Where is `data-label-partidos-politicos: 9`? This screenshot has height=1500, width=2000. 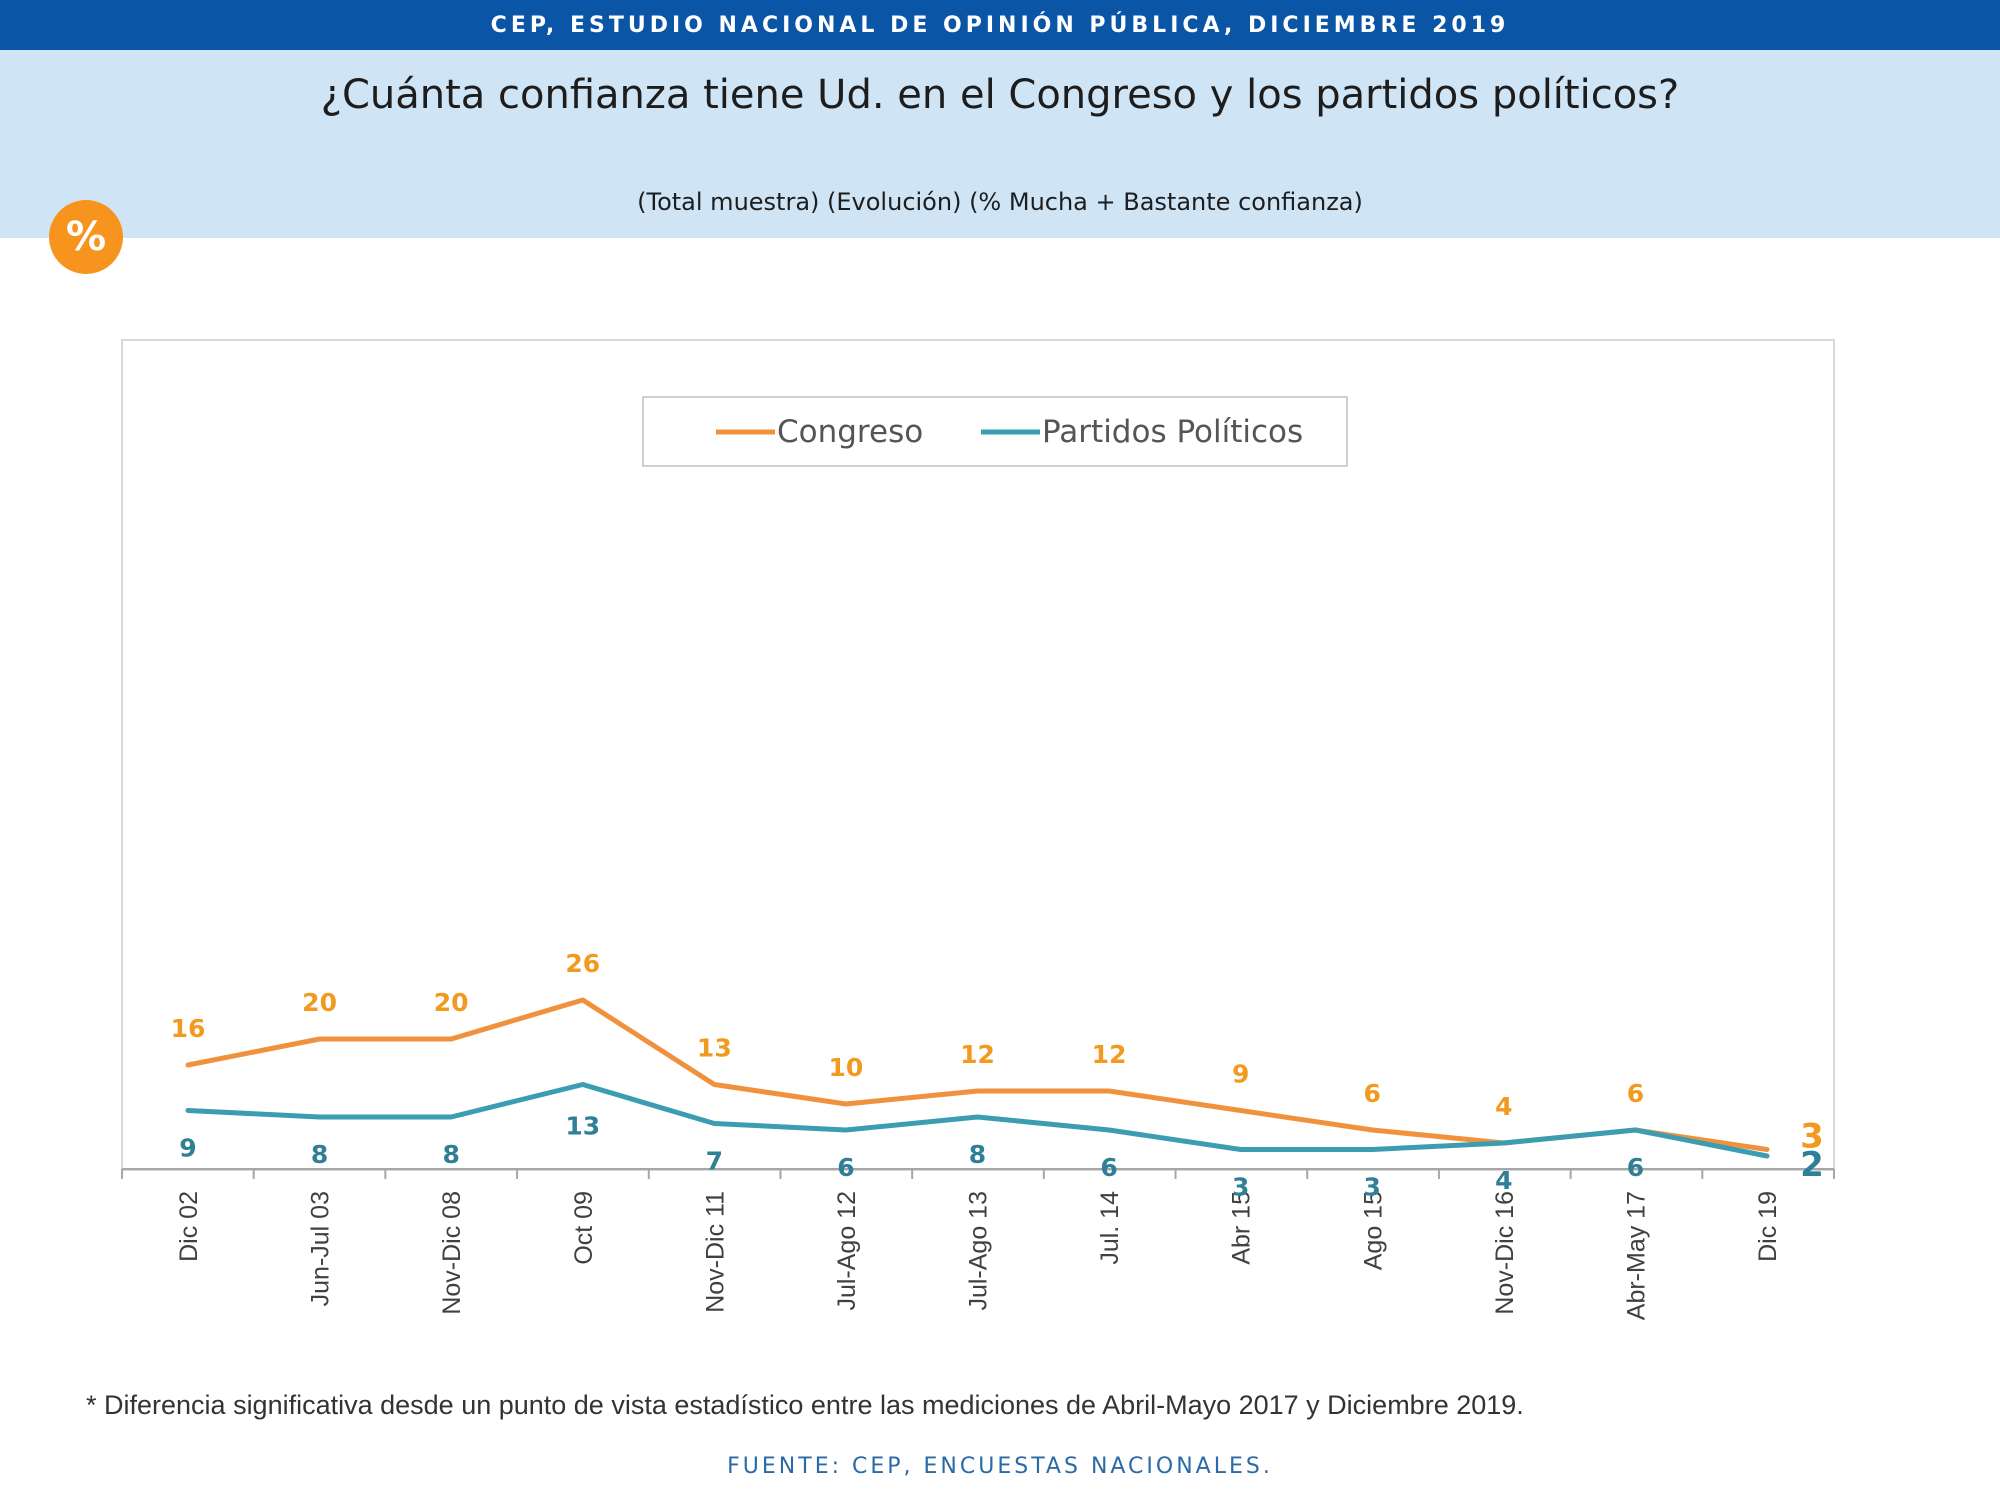 data-label-partidos-politicos: 9 is located at coordinates (187, 1148).